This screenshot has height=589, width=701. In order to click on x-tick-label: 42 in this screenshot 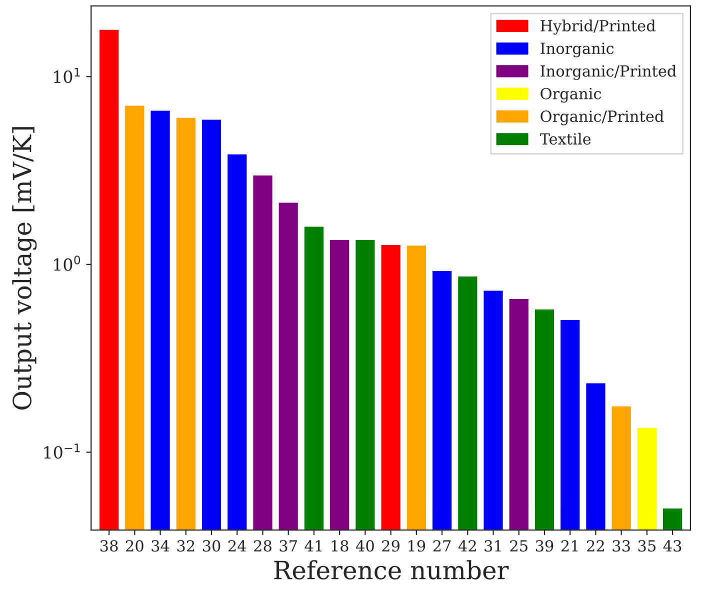, I will do `click(467, 546)`.